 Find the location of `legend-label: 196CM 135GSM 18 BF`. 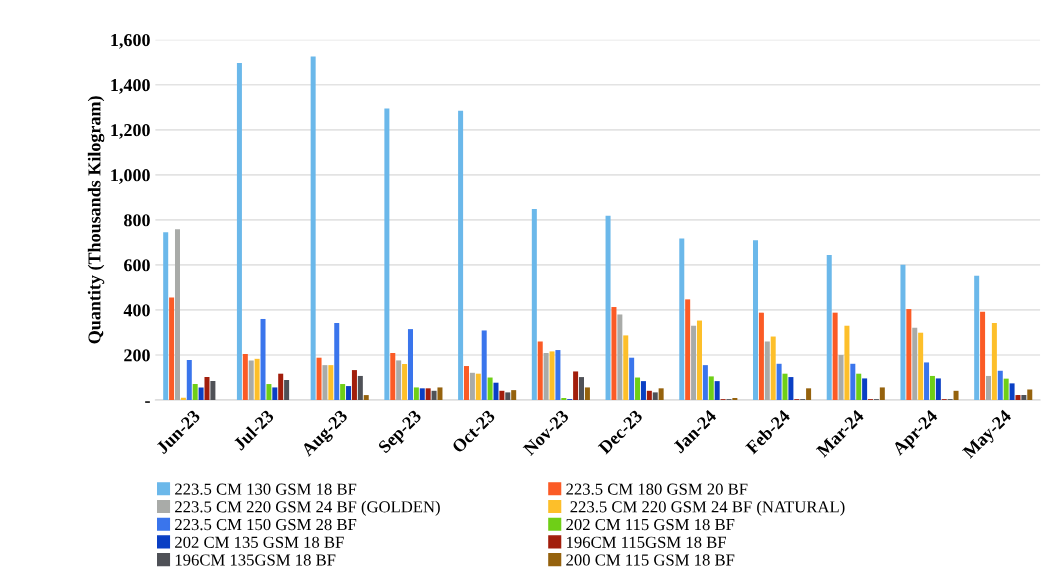

legend-label: 196CM 135GSM 18 BF is located at coordinates (255, 560).